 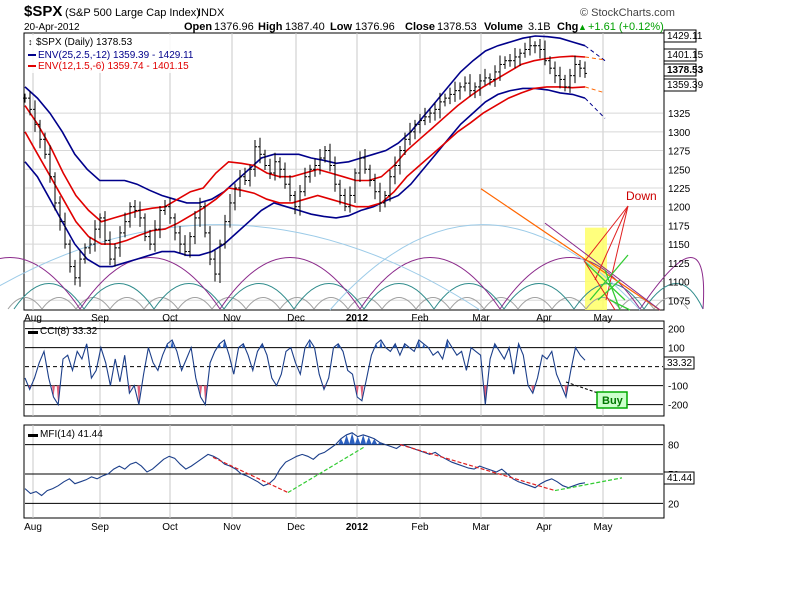 I want to click on y-tick-label: 1250, so click(x=679, y=170).